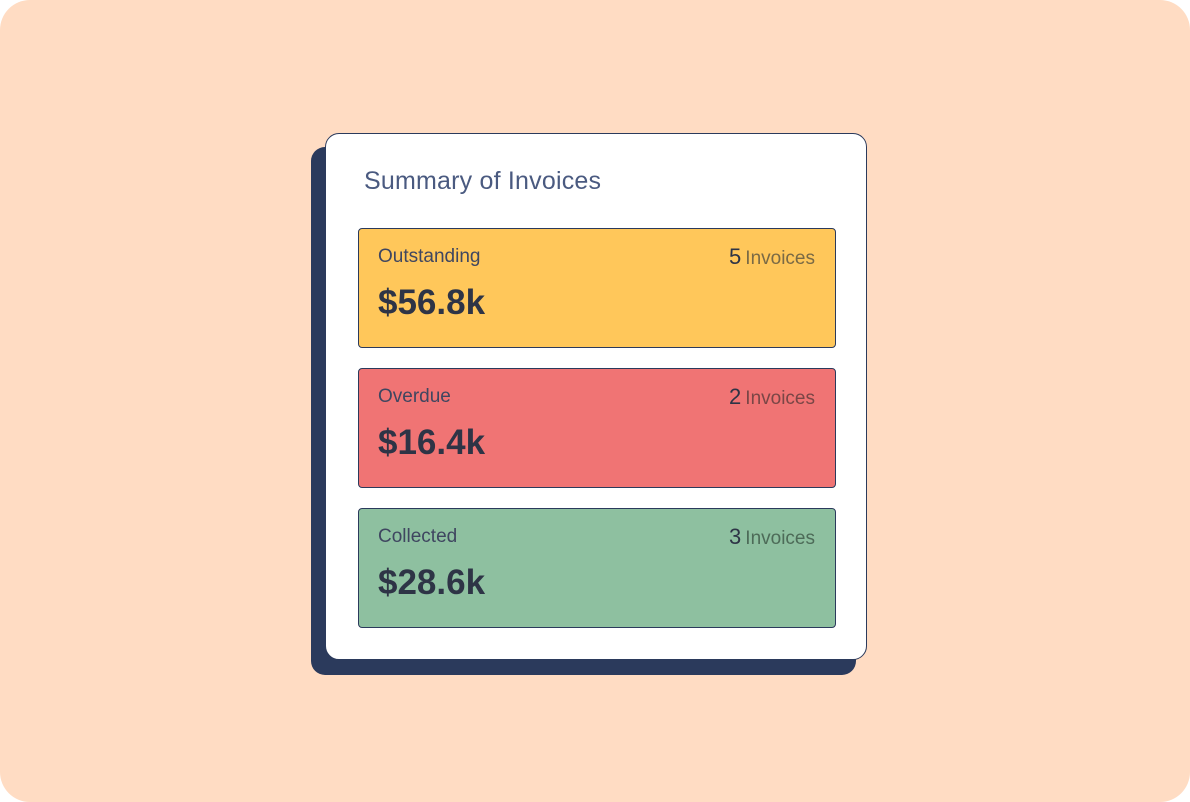  I want to click on invoice-count-number: 5, so click(735, 256).